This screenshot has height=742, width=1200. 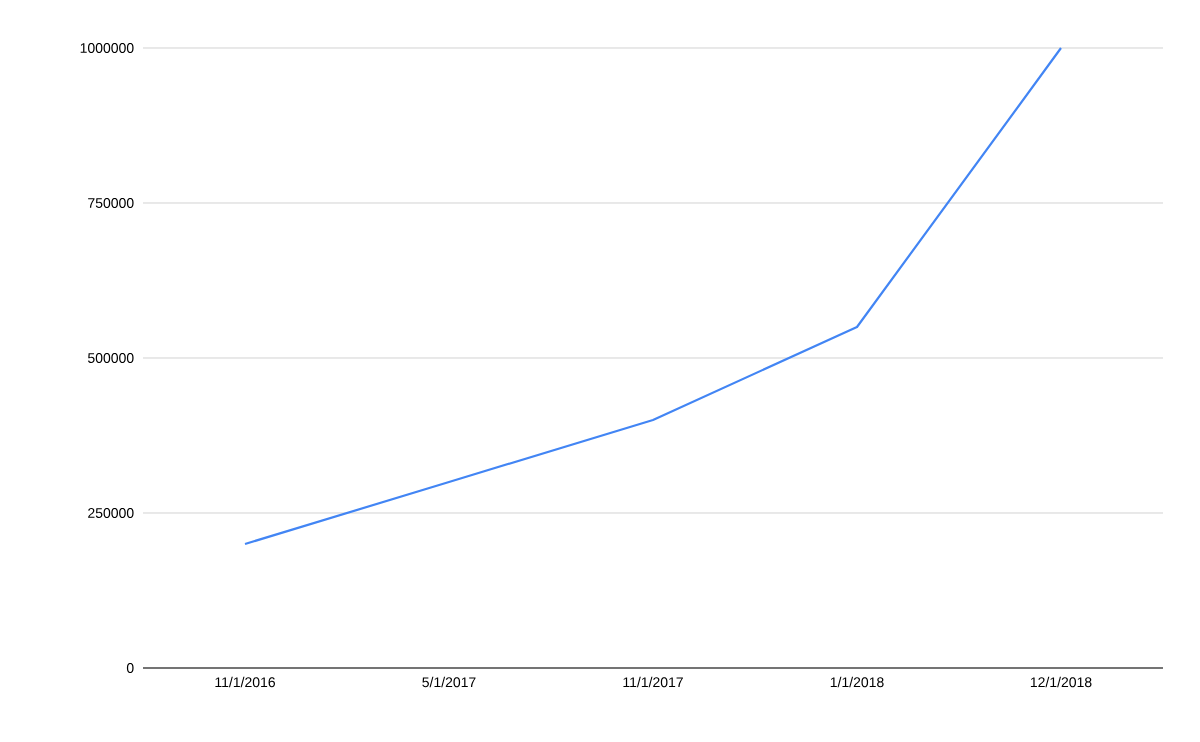 I want to click on x-tick-label: 1/1/2018, so click(x=857, y=682).